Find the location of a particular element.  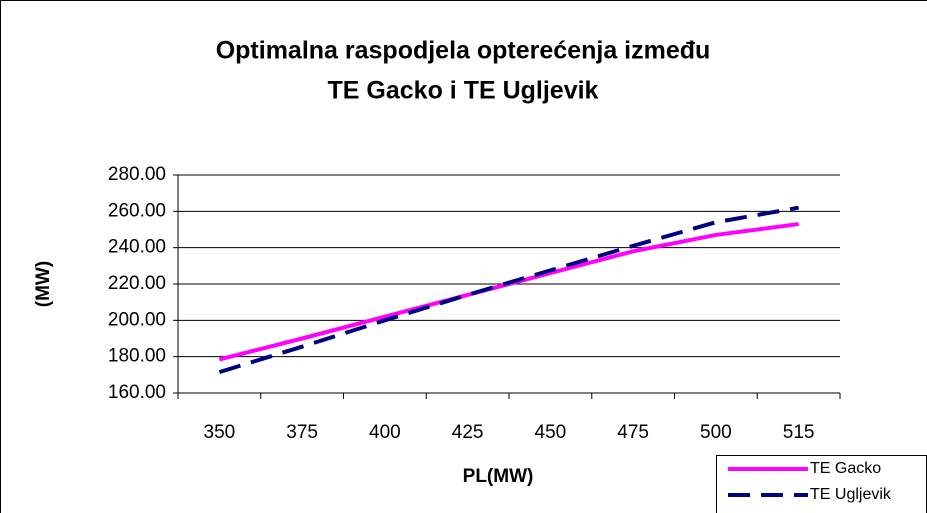

x-axis-label: PL(MW) is located at coordinates (498, 476).